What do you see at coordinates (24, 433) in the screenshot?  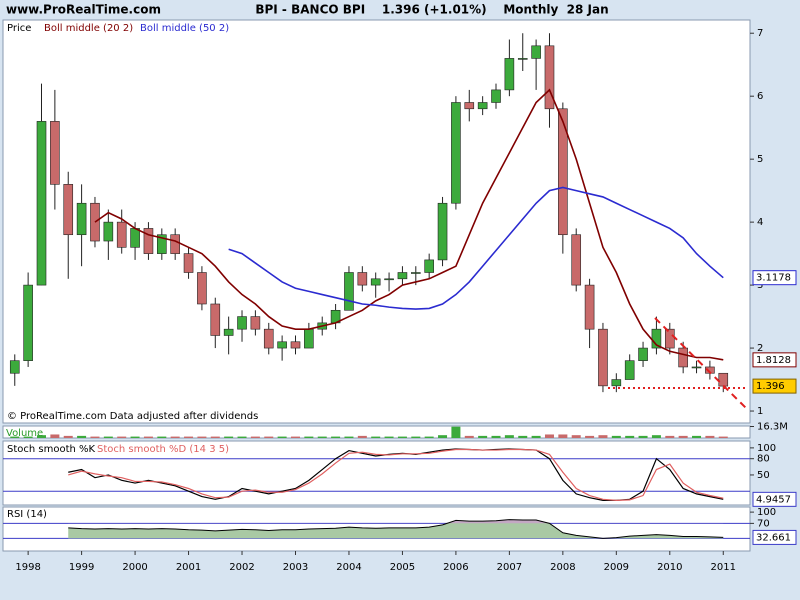 I see `volume-label: Volume` at bounding box center [24, 433].